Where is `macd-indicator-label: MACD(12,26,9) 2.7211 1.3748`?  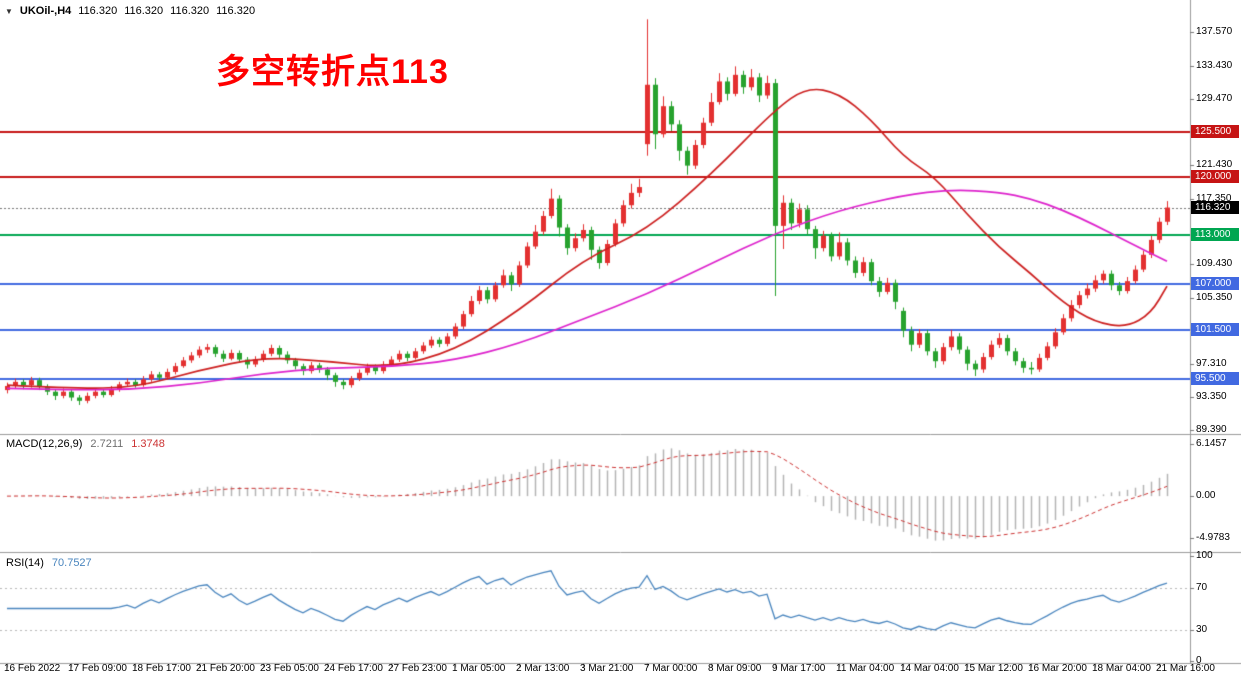
macd-indicator-label: MACD(12,26,9) 2.7211 1.3748 is located at coordinates (85, 444).